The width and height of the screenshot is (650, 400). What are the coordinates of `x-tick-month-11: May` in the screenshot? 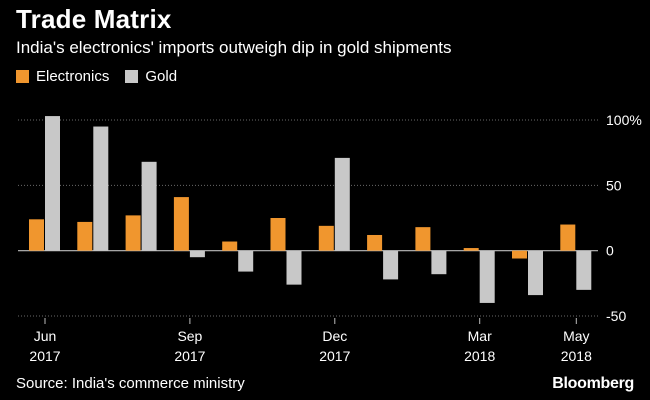 It's located at (576, 336).